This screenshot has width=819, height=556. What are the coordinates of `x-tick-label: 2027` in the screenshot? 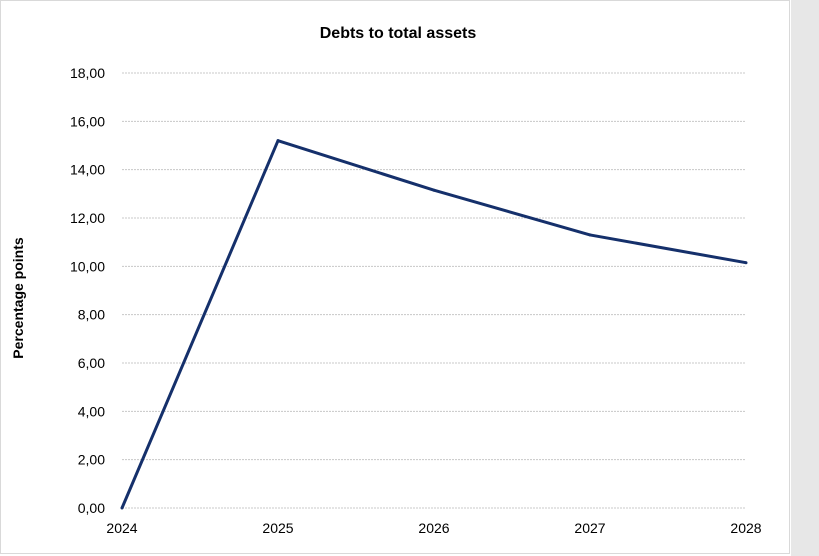 It's located at (589, 528).